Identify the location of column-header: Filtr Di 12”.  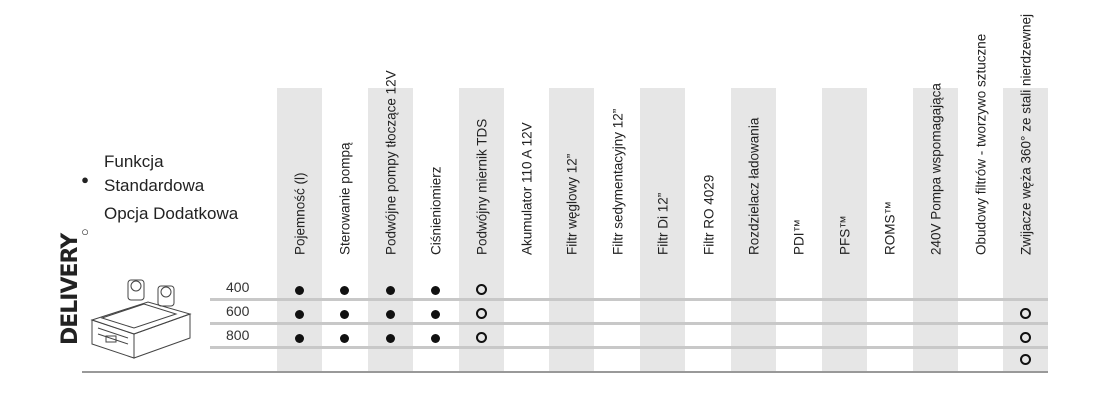
(662, 170).